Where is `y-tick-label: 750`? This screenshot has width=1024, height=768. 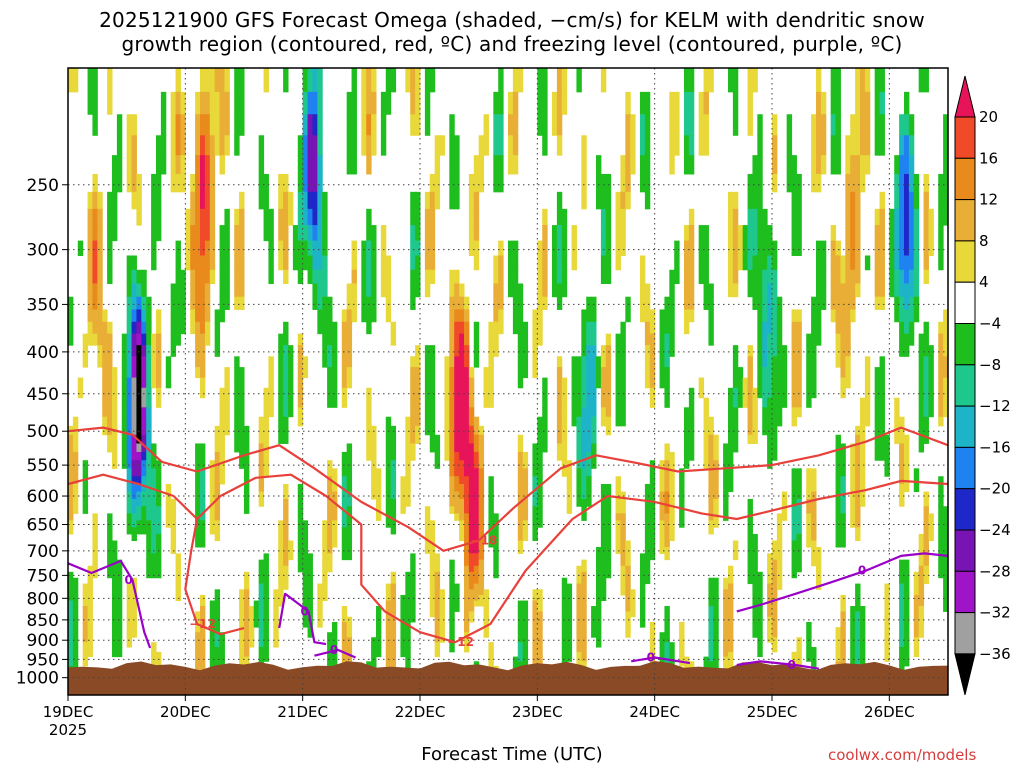 y-tick-label: 750 is located at coordinates (43, 576).